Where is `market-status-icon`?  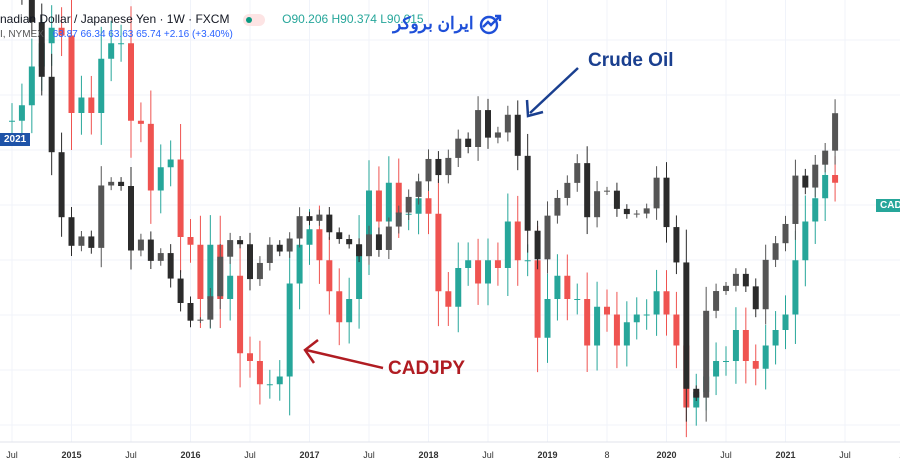 market-status-icon is located at coordinates (253, 19).